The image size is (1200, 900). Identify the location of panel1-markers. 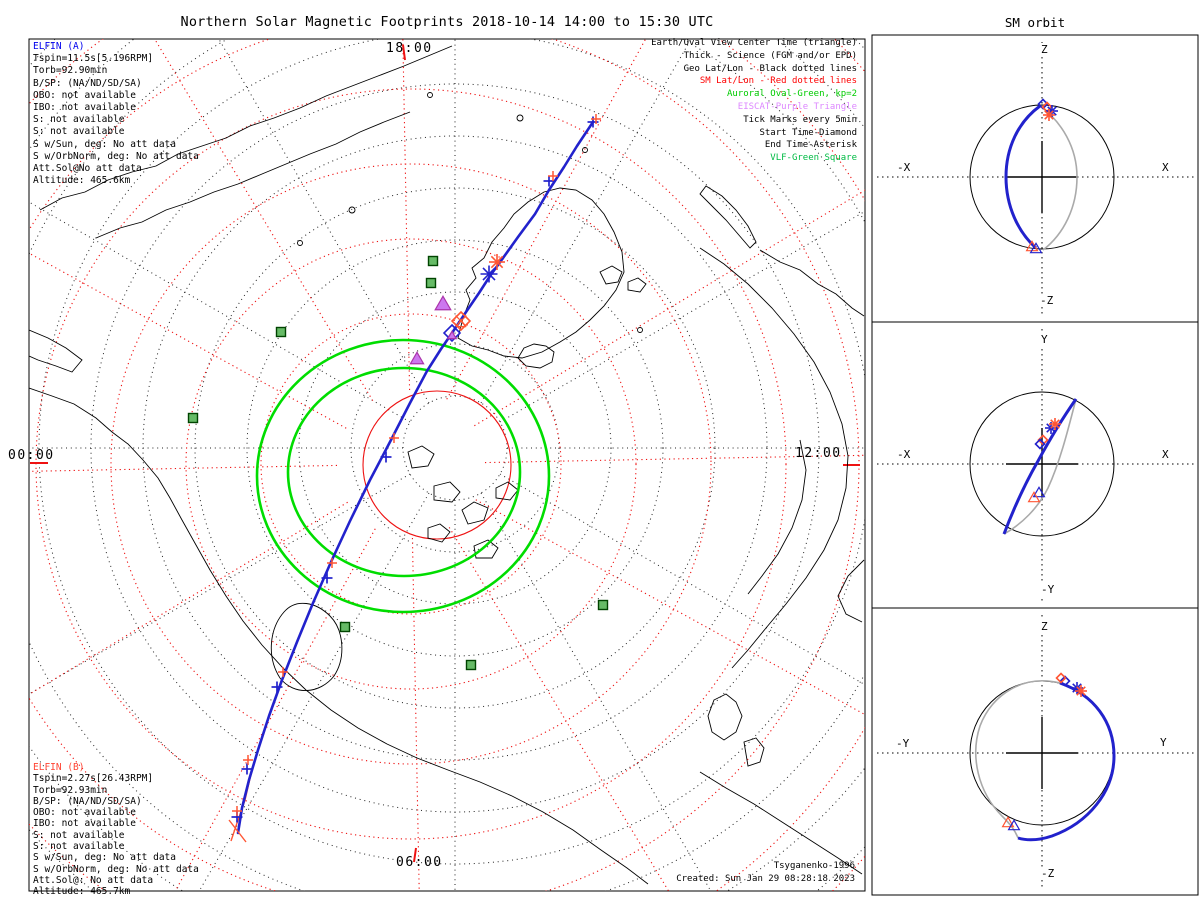
(1041, 176).